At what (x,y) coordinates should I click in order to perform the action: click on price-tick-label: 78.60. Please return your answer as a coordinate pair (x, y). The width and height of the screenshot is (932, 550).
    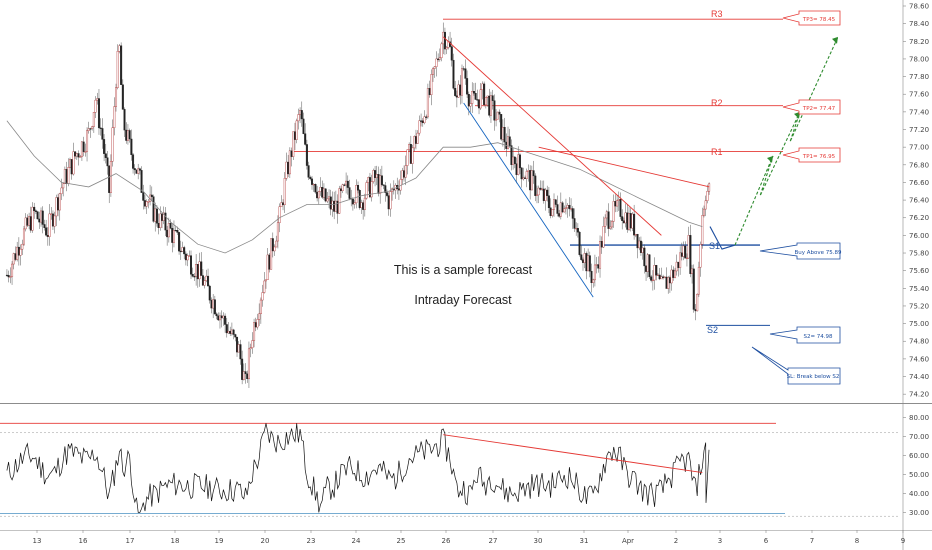
    Looking at the image, I should click on (919, 7).